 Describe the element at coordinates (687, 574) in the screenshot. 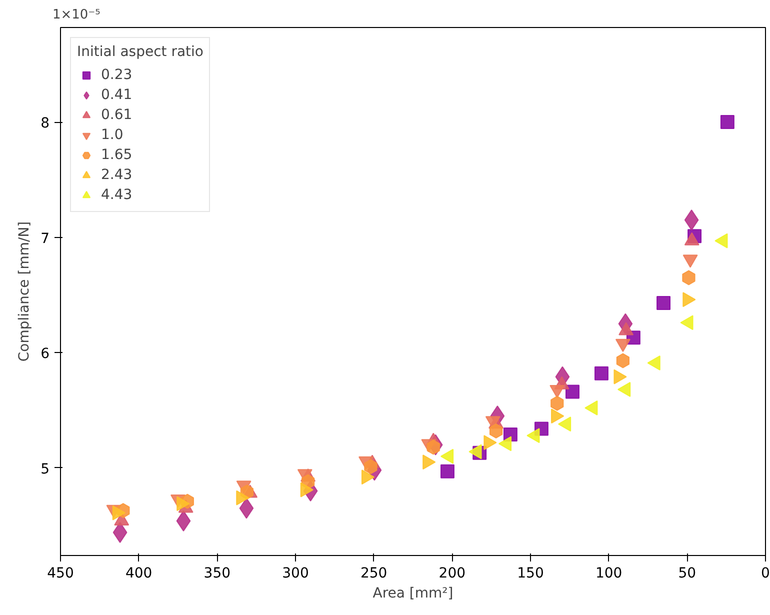

I see `x-tick-label: 50` at that location.